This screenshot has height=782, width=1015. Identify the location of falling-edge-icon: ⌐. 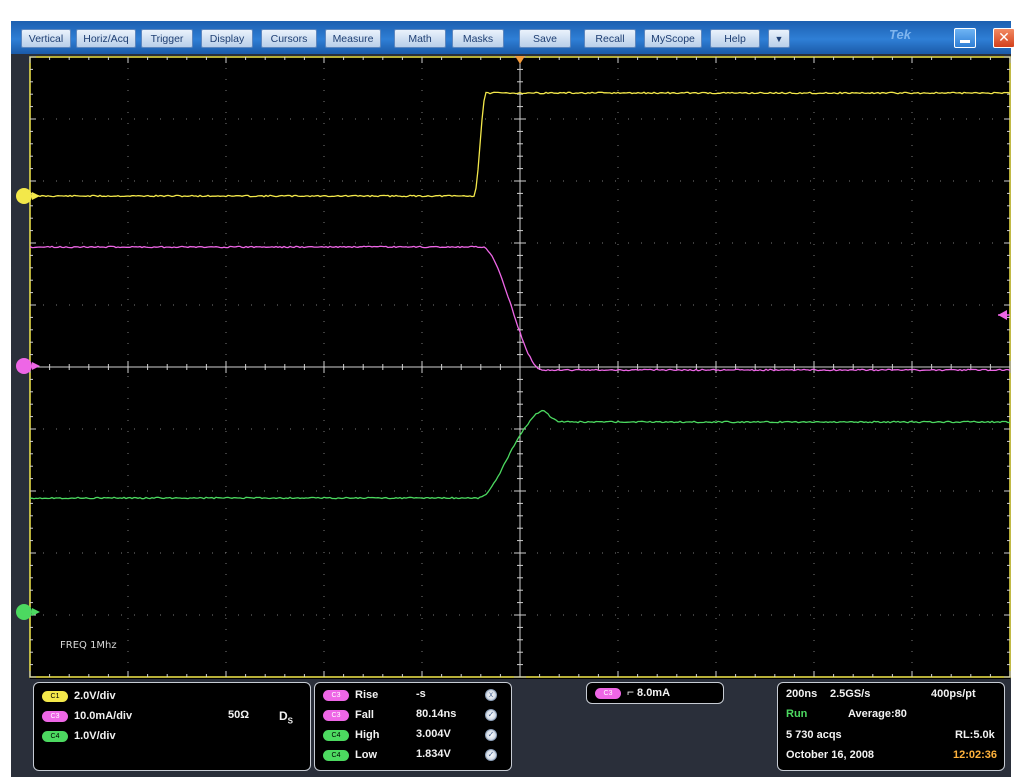
(631, 692).